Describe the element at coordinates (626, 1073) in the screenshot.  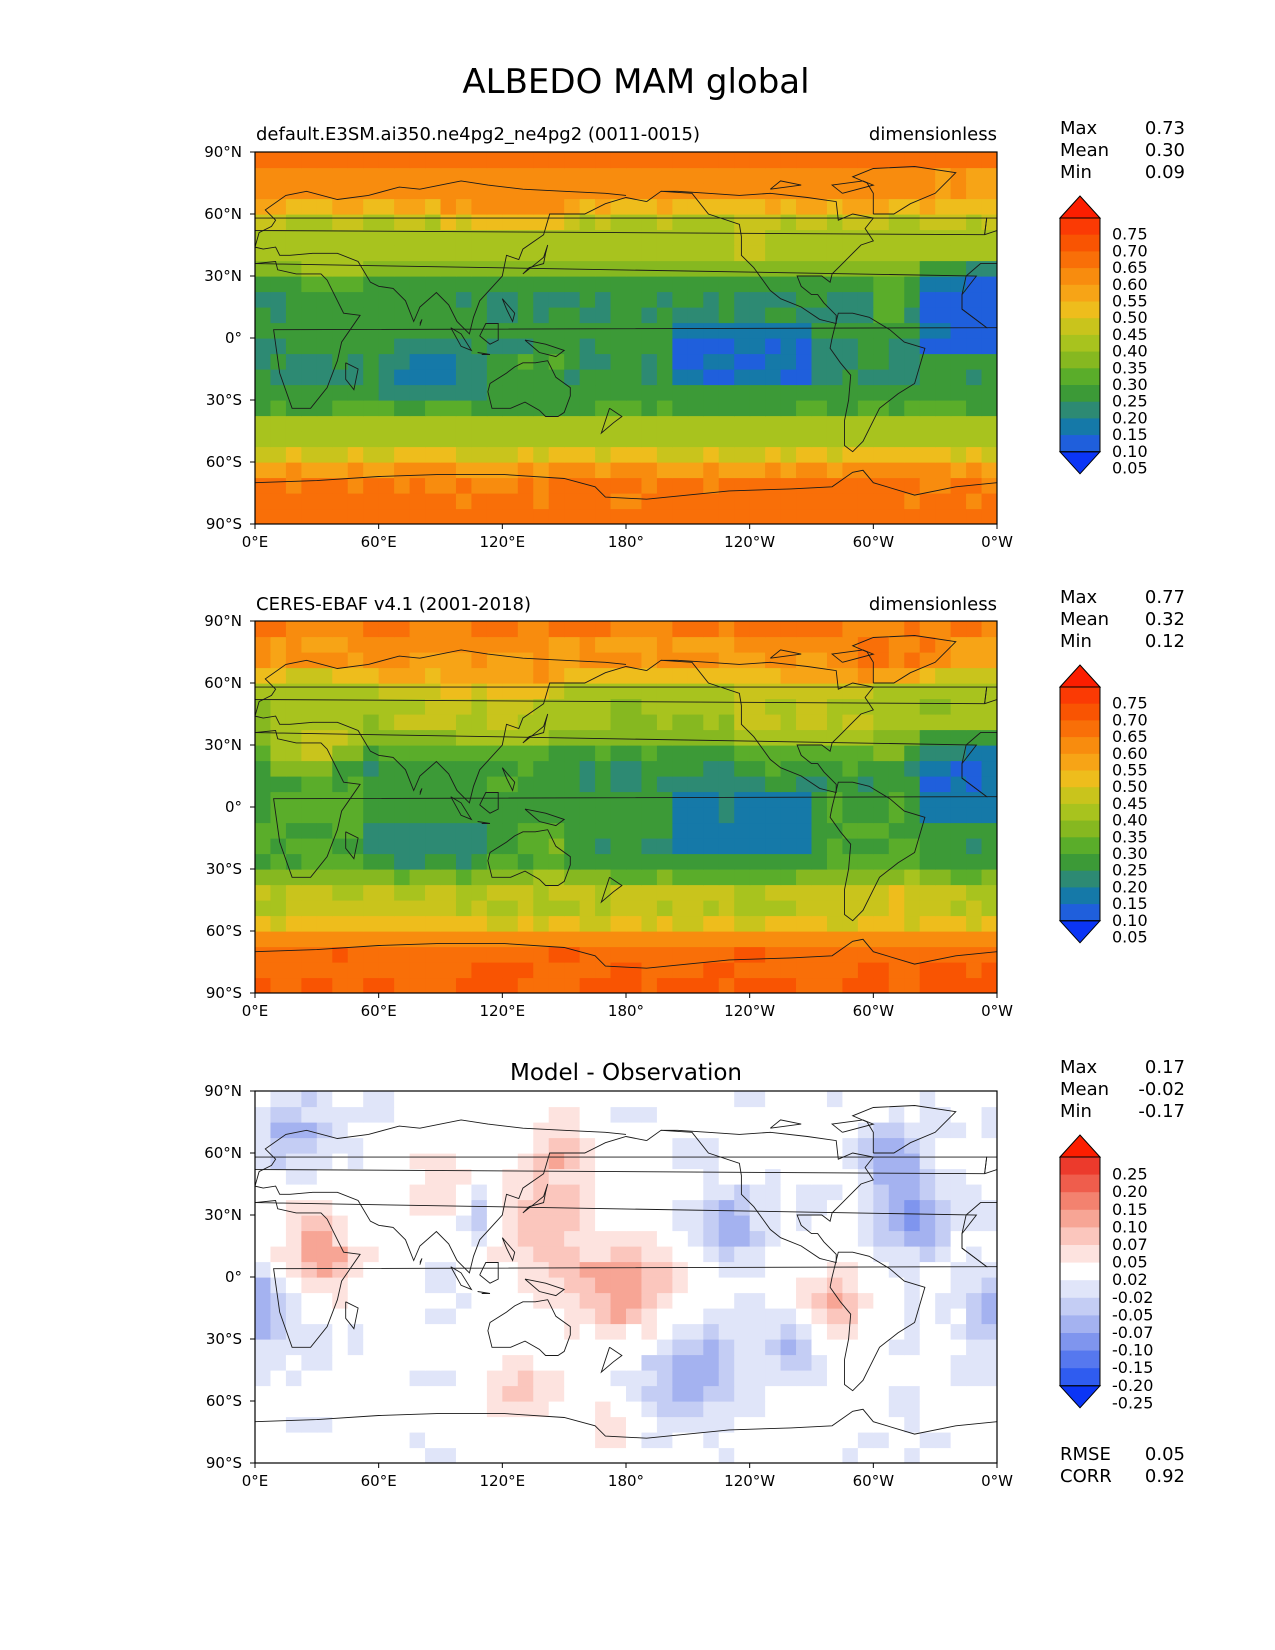
I see `panel-center-title: Model - Observation` at that location.